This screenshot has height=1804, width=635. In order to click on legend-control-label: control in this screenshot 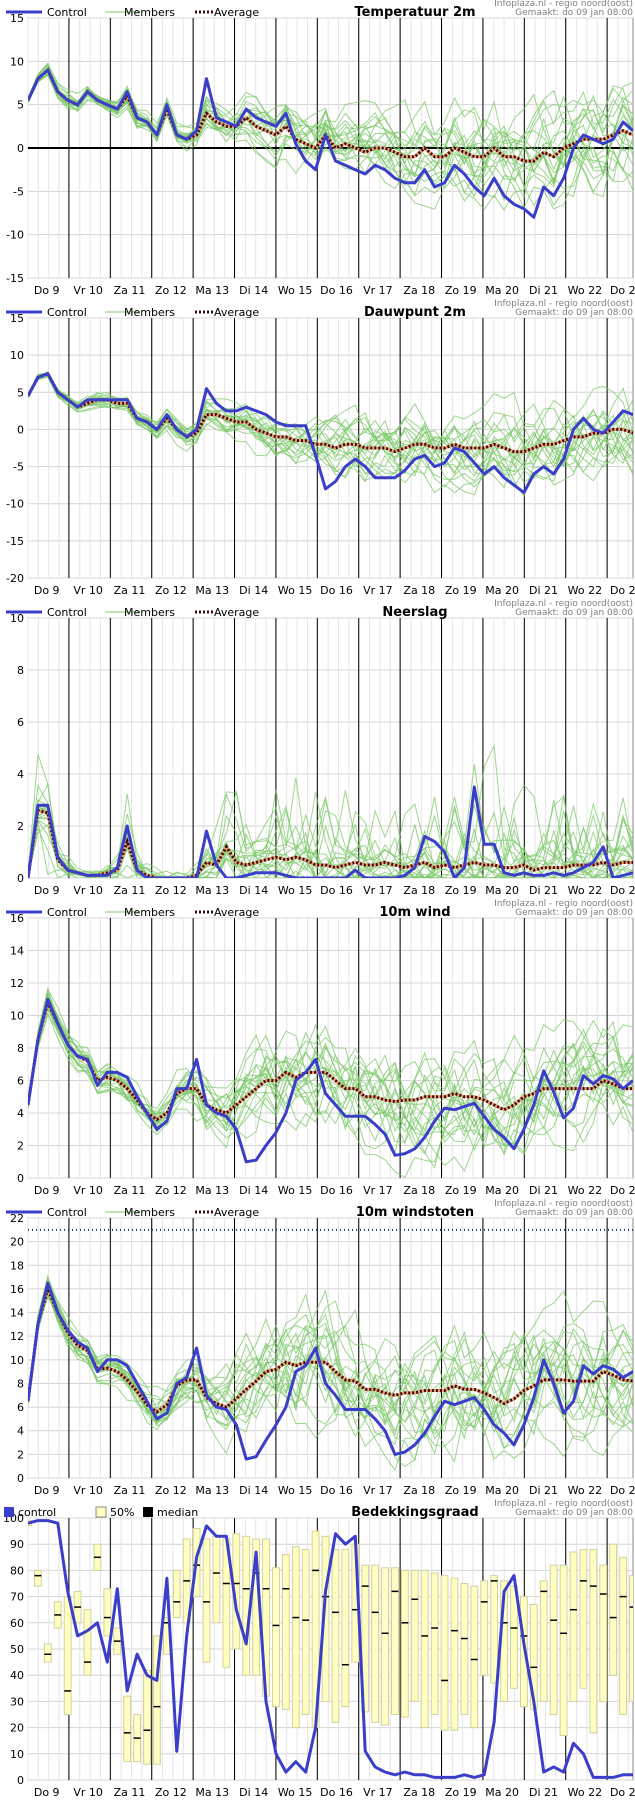, I will do `click(37, 1512)`.